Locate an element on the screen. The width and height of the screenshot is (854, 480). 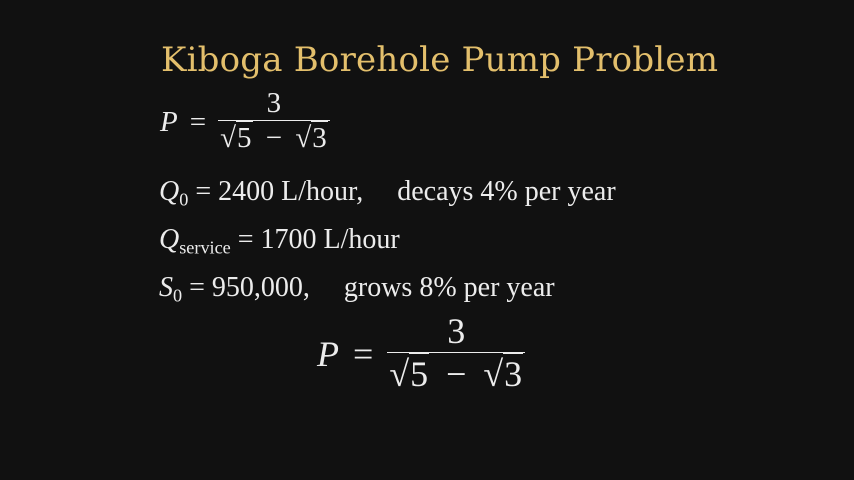
value: = 950,000, is located at coordinates (246, 287).